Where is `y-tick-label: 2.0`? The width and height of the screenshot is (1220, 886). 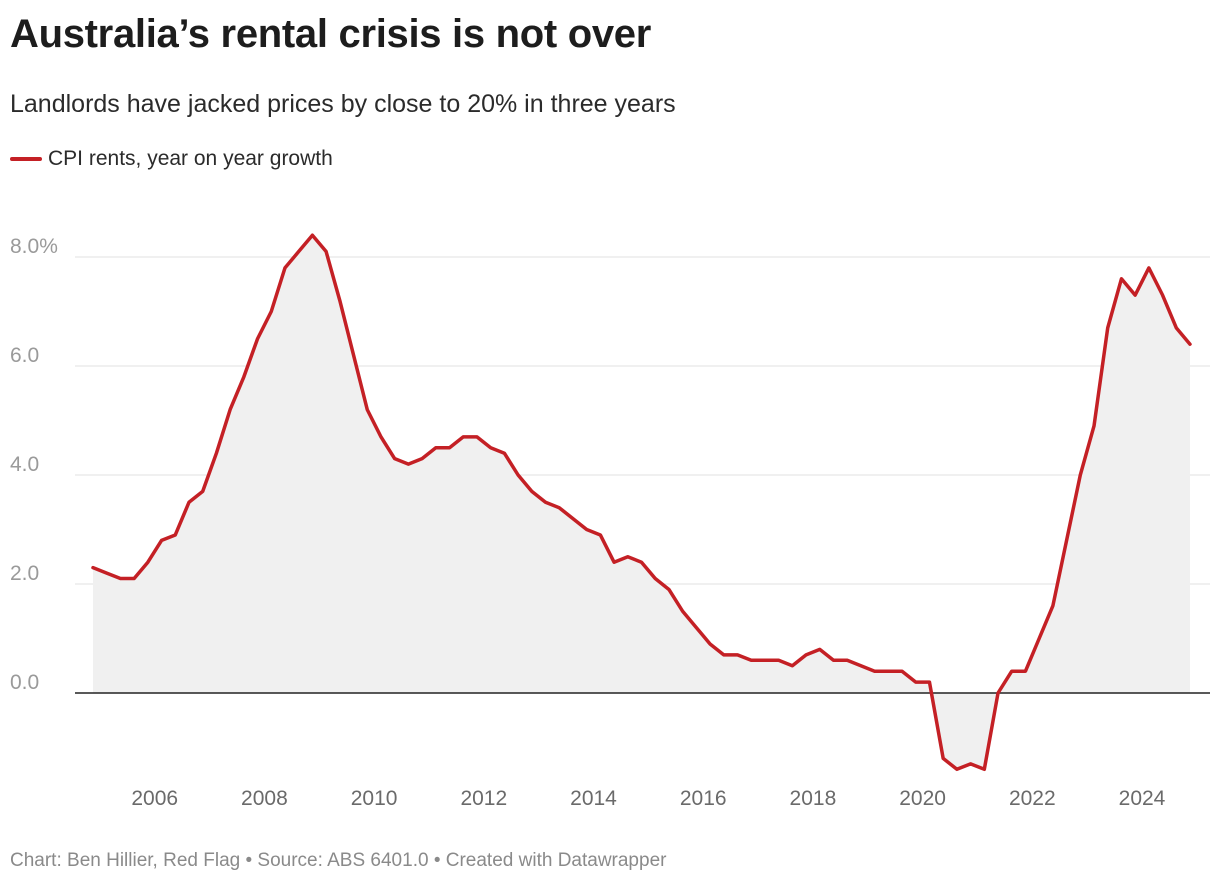 y-tick-label: 2.0 is located at coordinates (24, 573).